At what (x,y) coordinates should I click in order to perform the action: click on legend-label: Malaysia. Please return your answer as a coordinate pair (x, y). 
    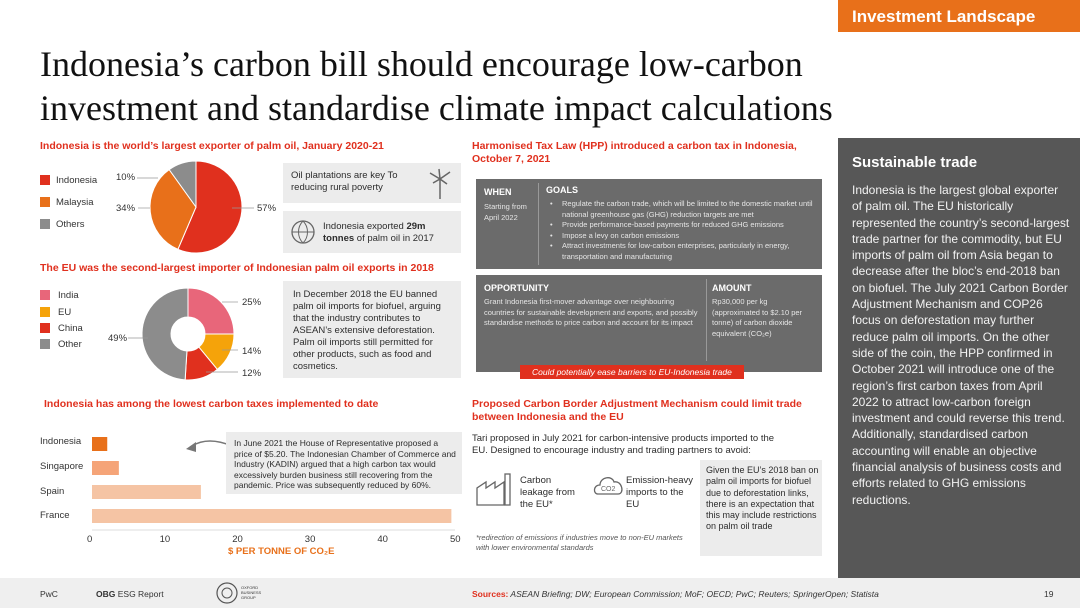
    Looking at the image, I should click on (75, 202).